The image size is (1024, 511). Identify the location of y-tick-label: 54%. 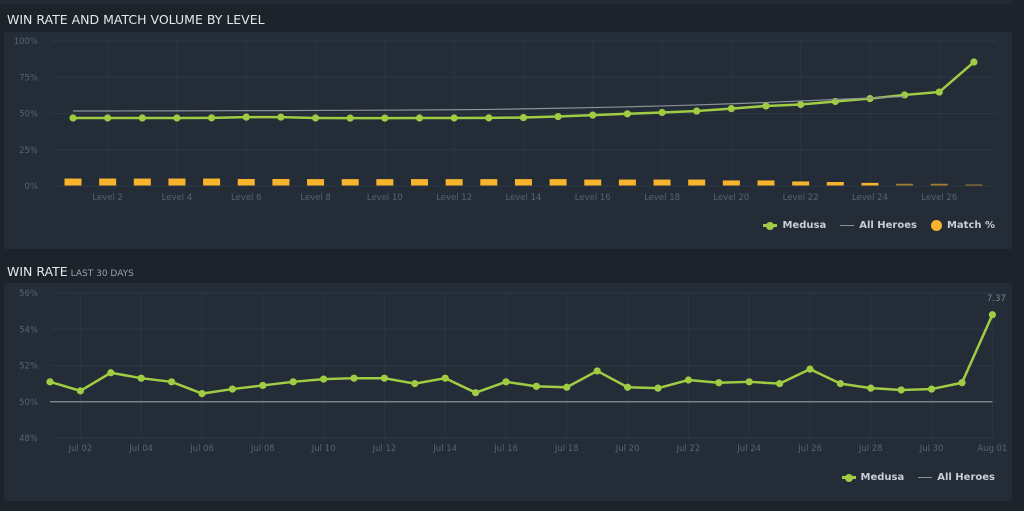
(28, 330).